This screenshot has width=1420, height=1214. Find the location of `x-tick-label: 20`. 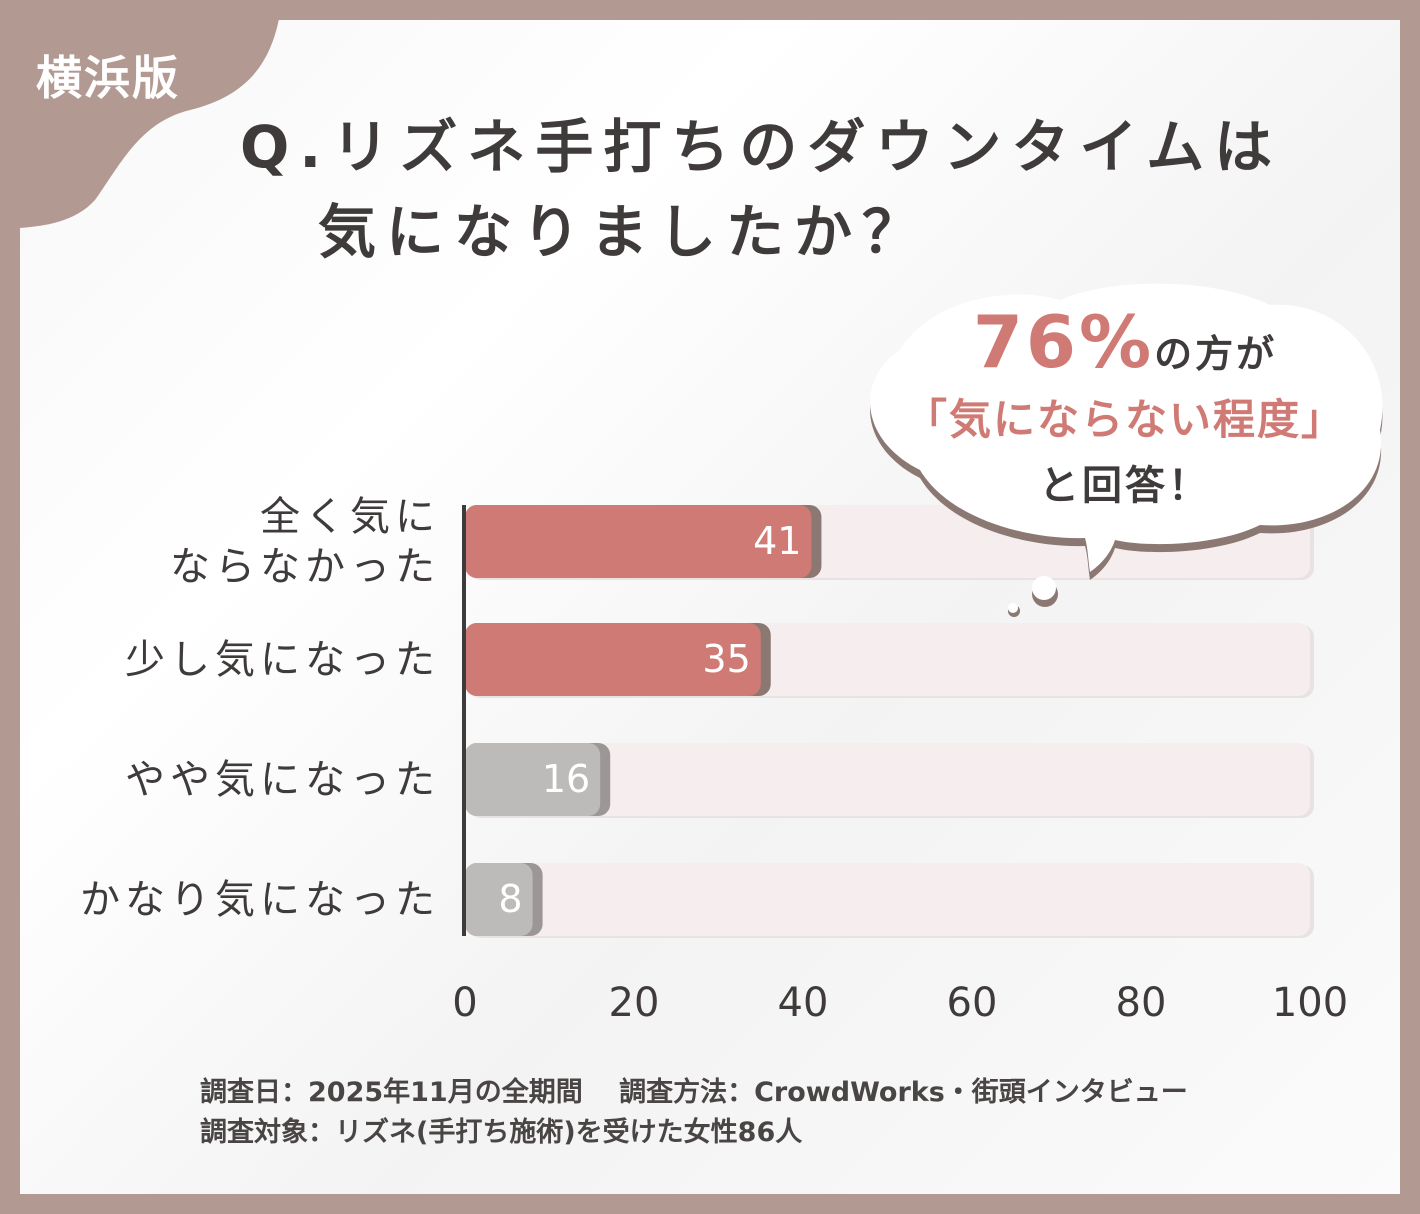

x-tick-label: 20 is located at coordinates (634, 1003).